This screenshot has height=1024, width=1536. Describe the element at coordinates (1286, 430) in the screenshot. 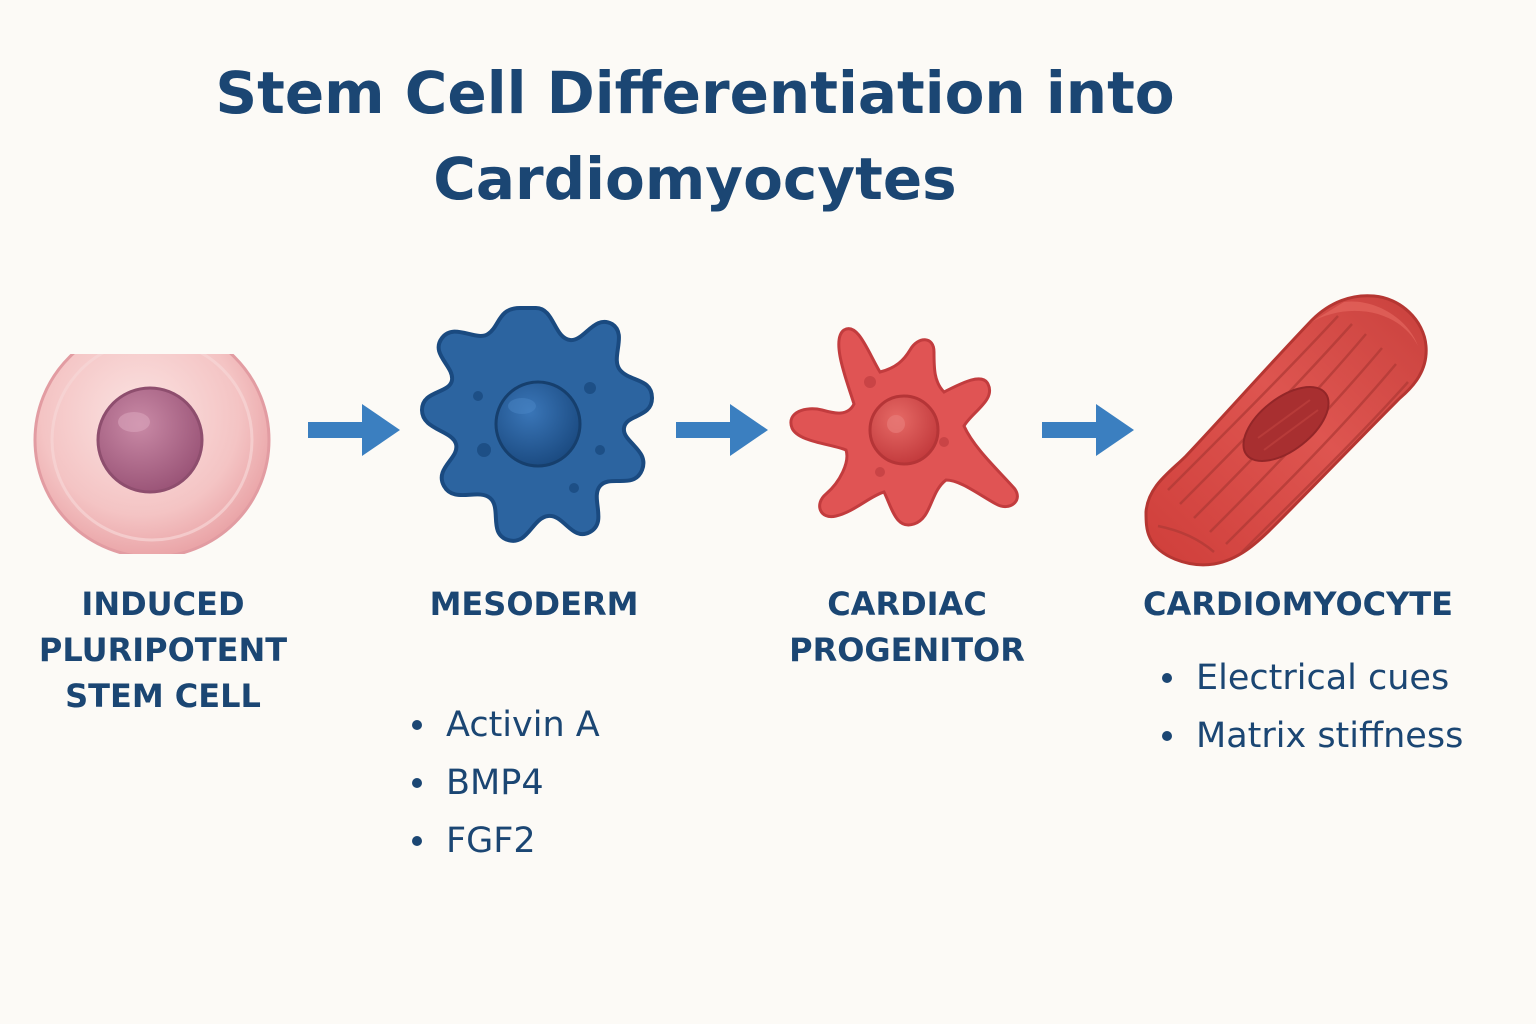

I see `cardiomyocyte-cell-icon` at that location.